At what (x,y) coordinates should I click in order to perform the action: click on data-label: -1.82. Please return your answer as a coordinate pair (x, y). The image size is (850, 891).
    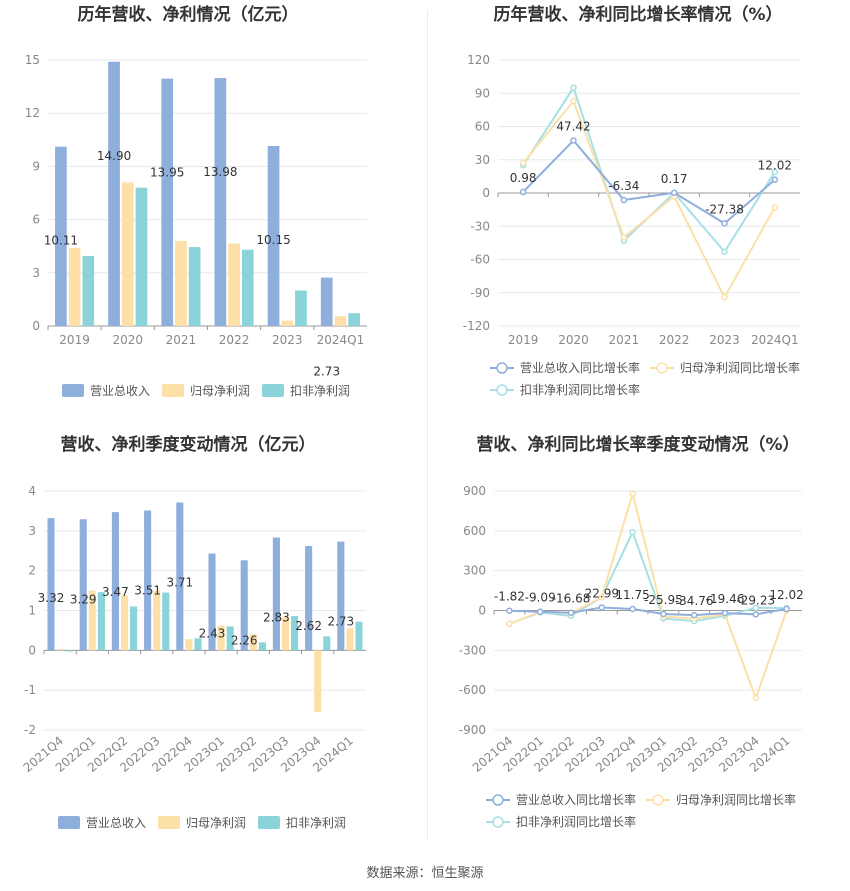
    Looking at the image, I should click on (509, 597).